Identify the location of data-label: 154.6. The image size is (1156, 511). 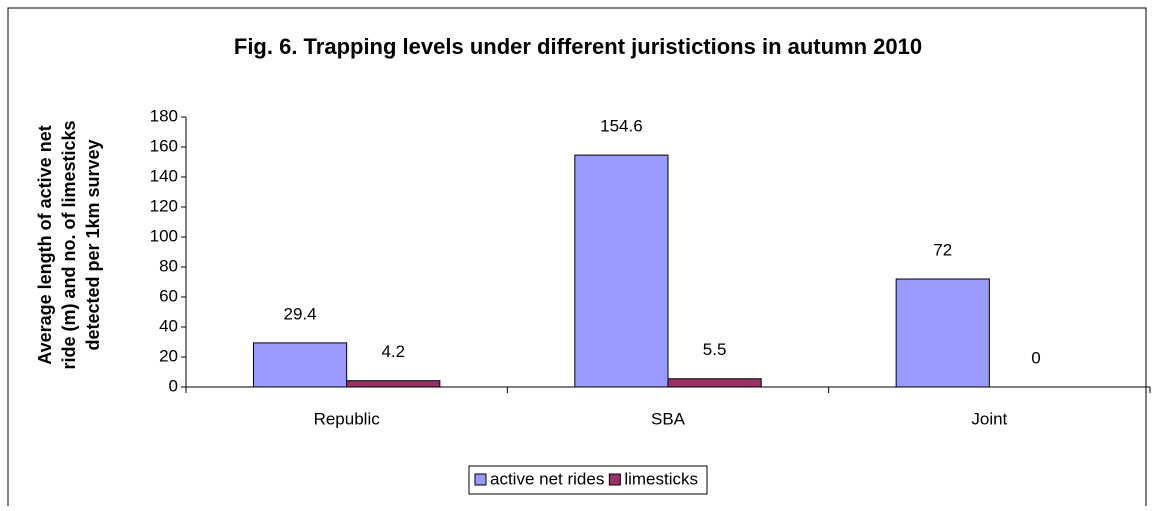
(621, 126).